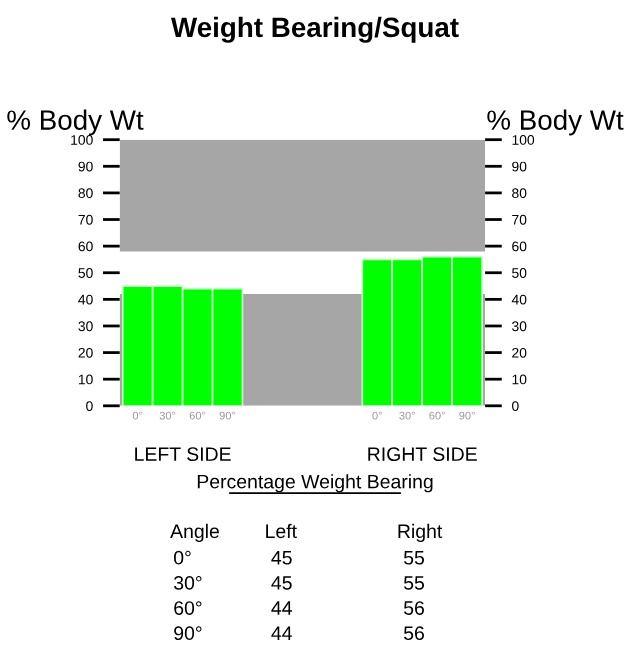 The width and height of the screenshot is (630, 662). I want to click on text: Percentage Weight Bearing, so click(315, 483).